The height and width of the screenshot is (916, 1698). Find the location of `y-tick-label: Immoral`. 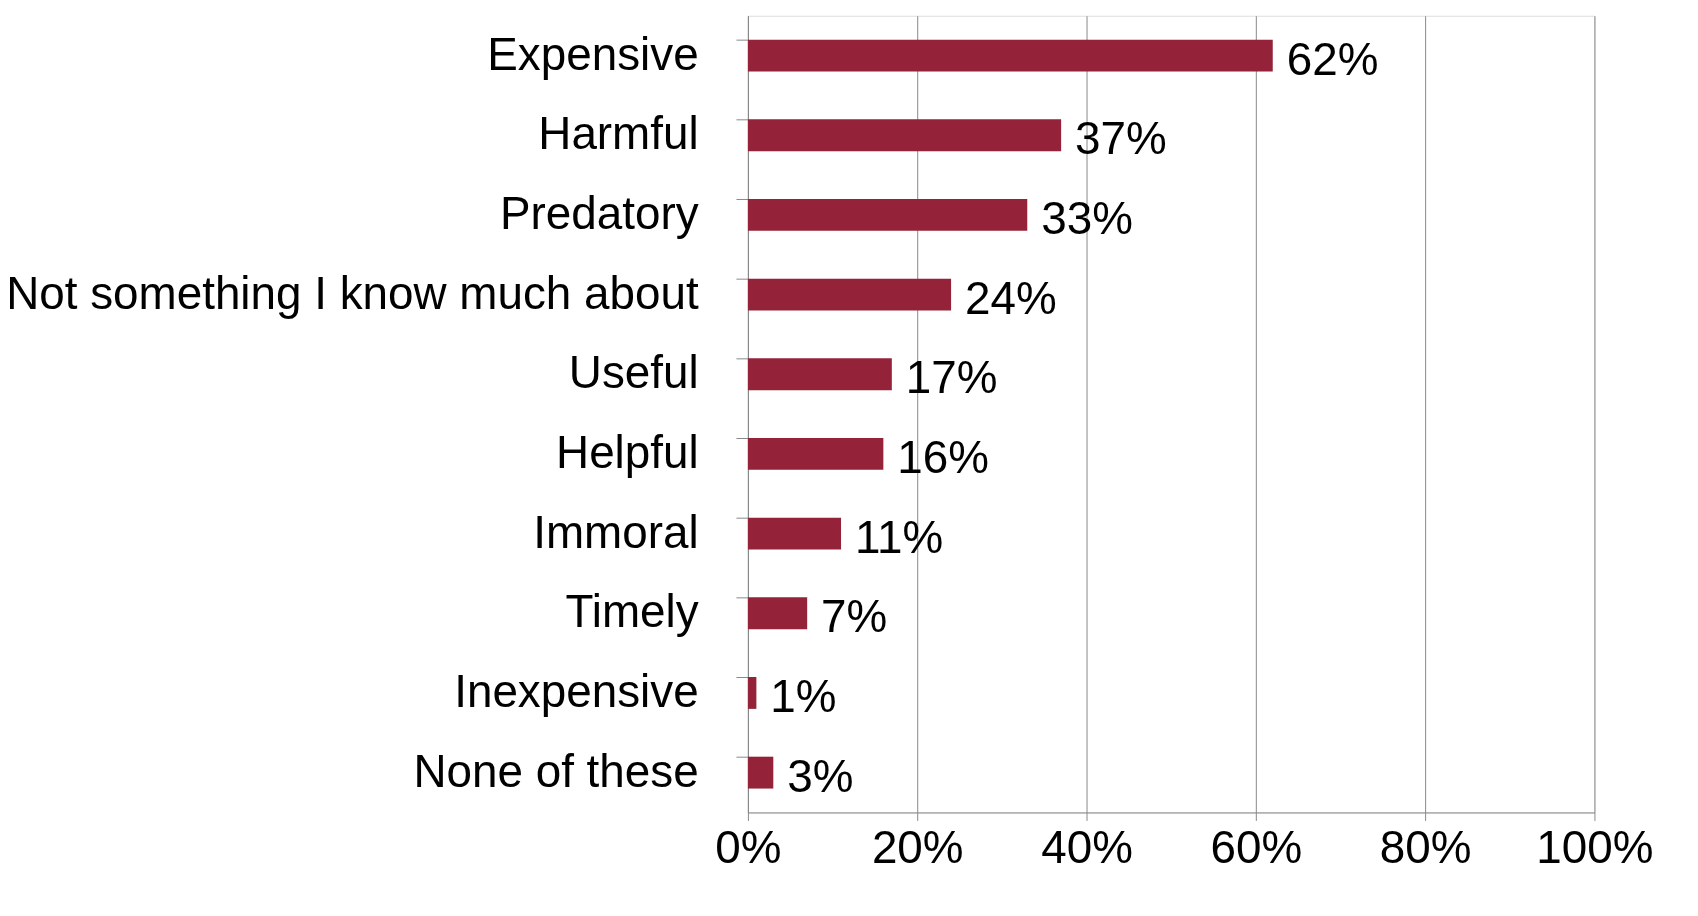

y-tick-label: Immoral is located at coordinates (616, 532).